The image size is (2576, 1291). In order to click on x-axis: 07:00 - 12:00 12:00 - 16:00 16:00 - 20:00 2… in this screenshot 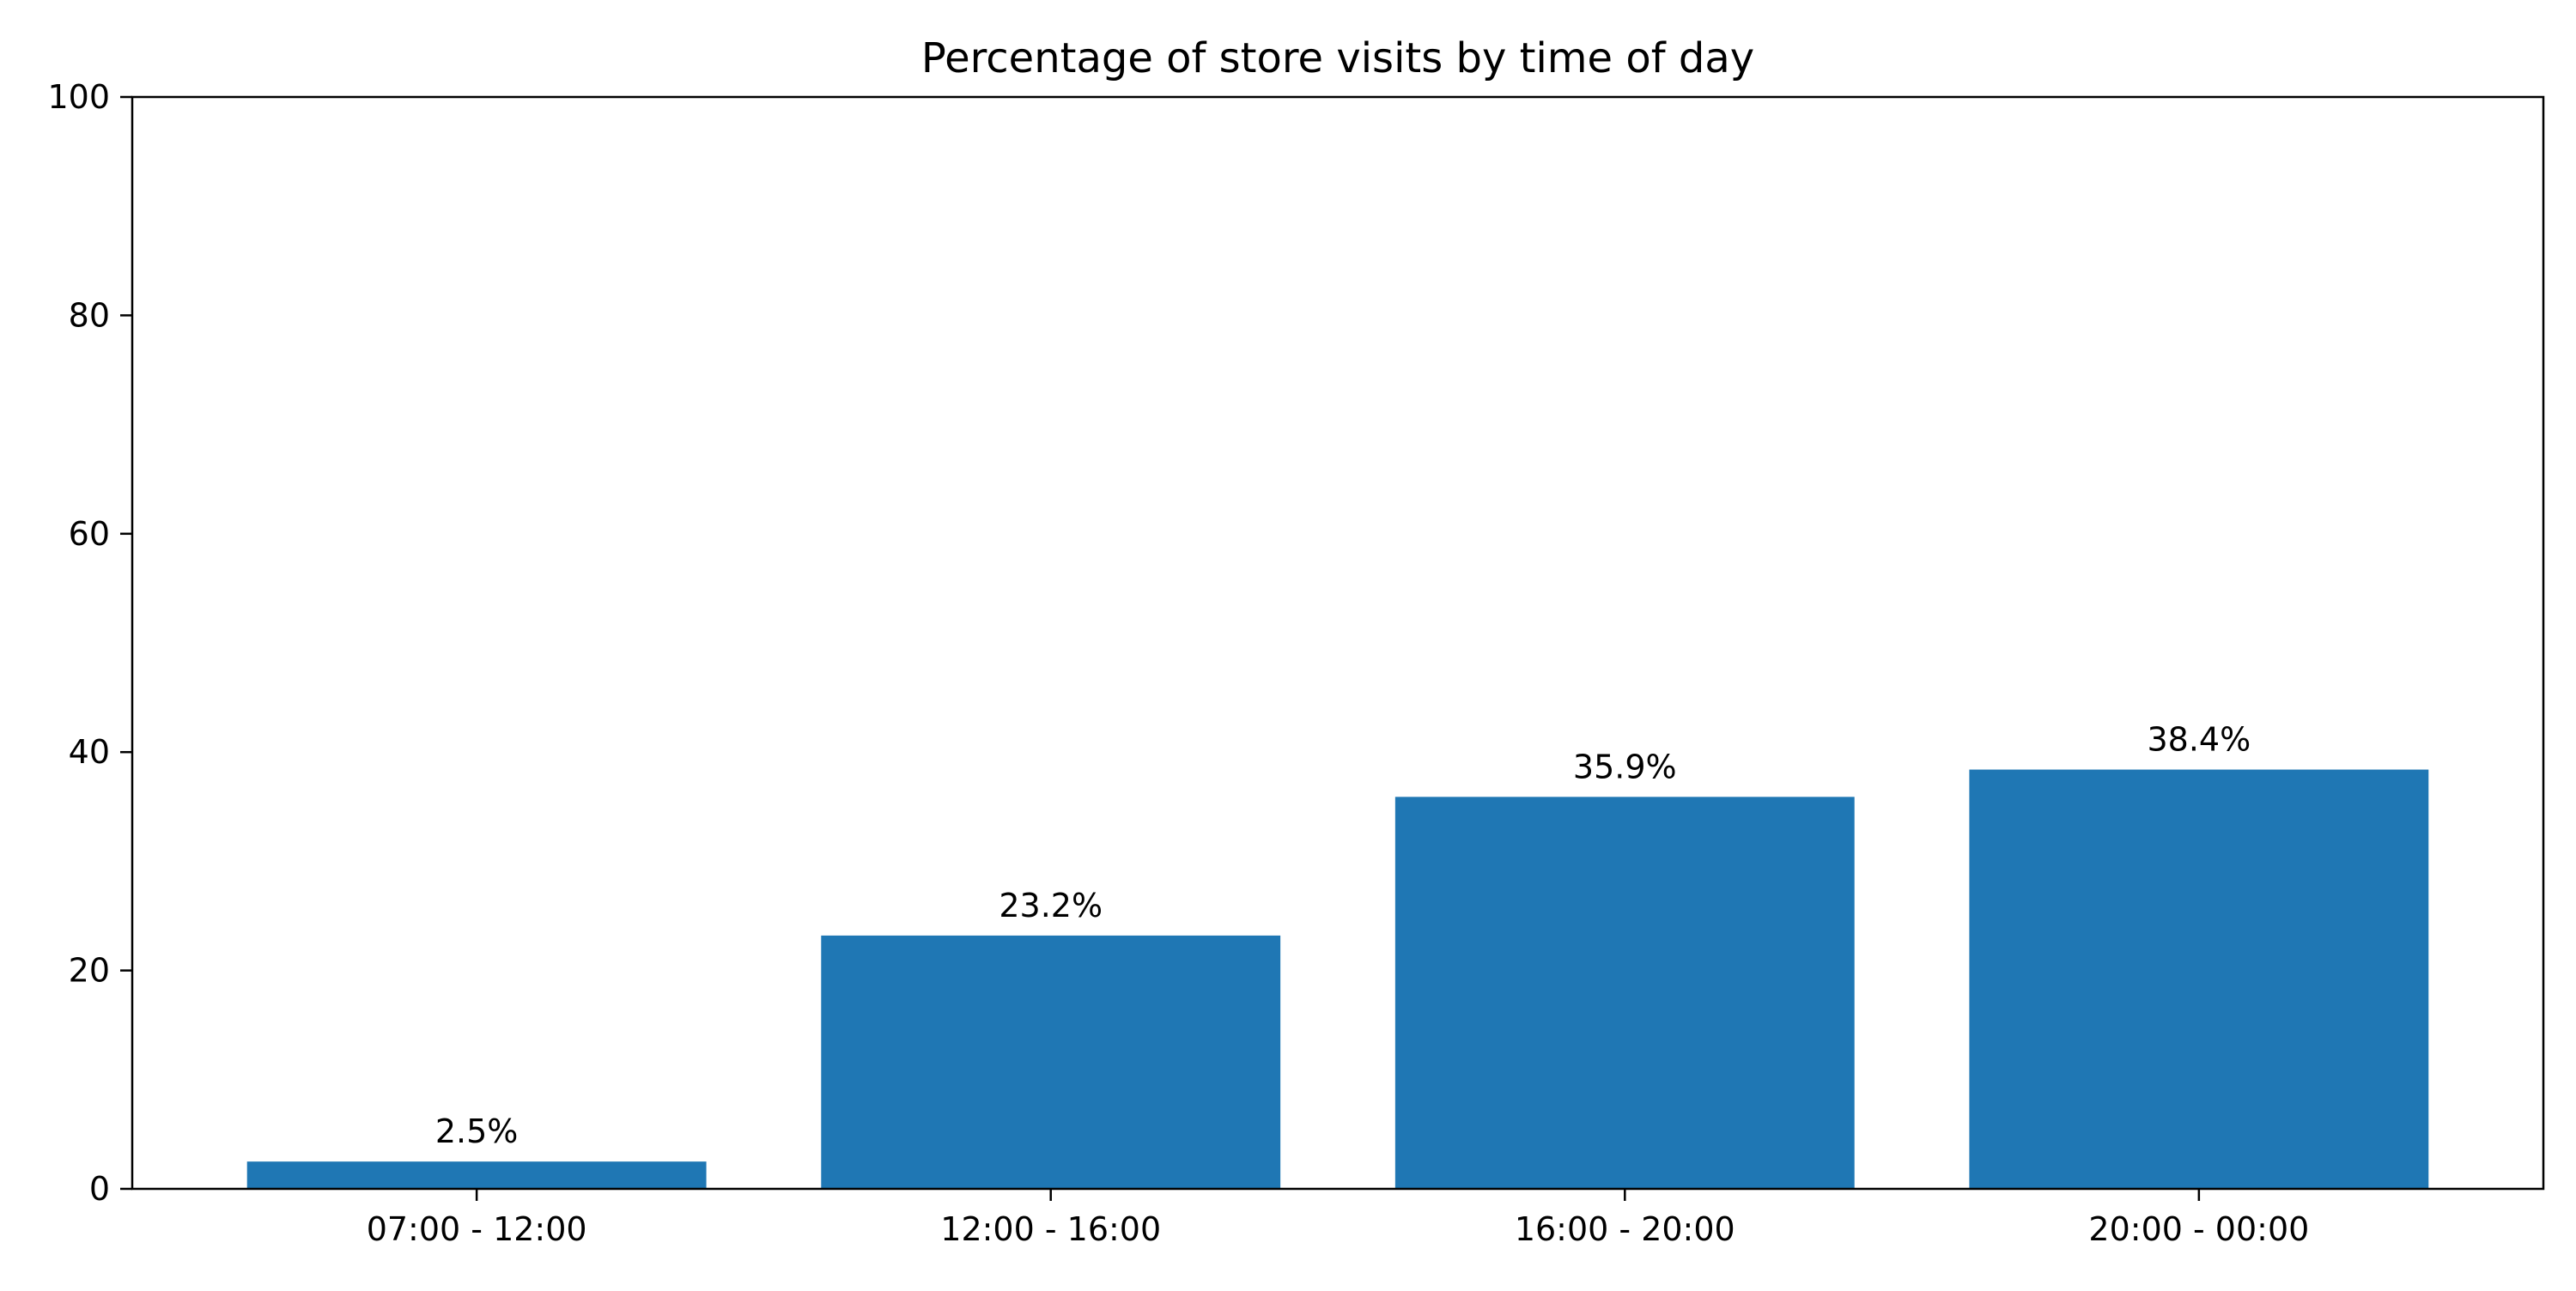, I will do `click(1338, 1219)`.